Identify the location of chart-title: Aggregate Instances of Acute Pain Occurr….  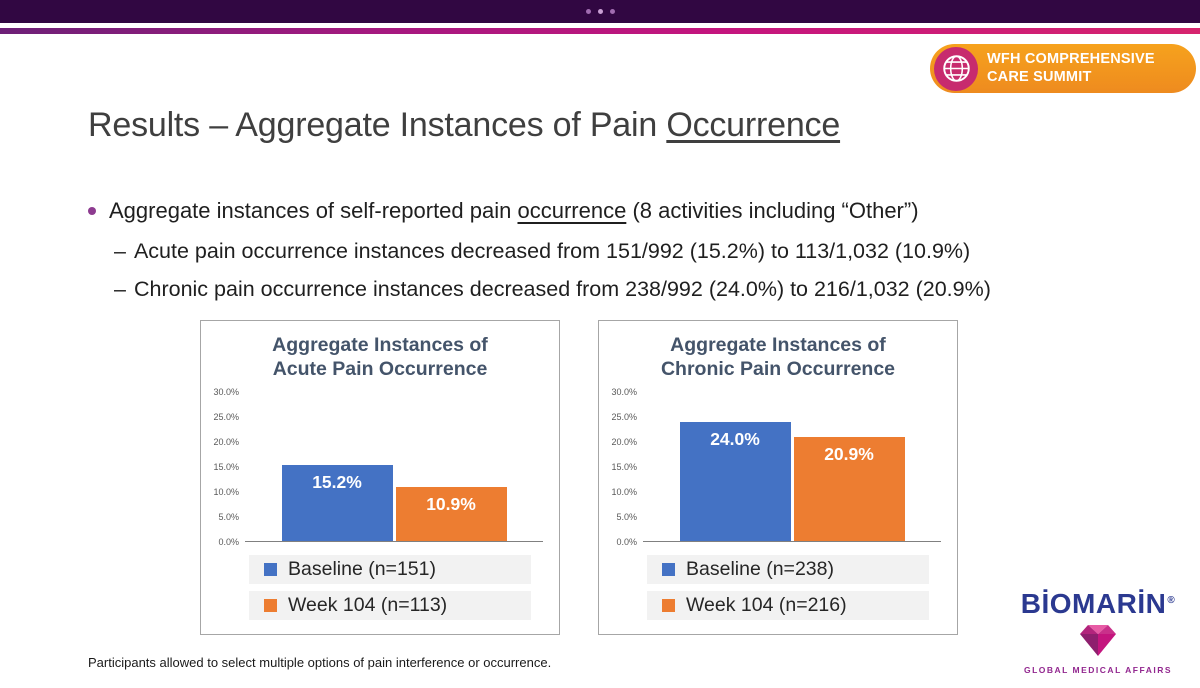
(380, 357).